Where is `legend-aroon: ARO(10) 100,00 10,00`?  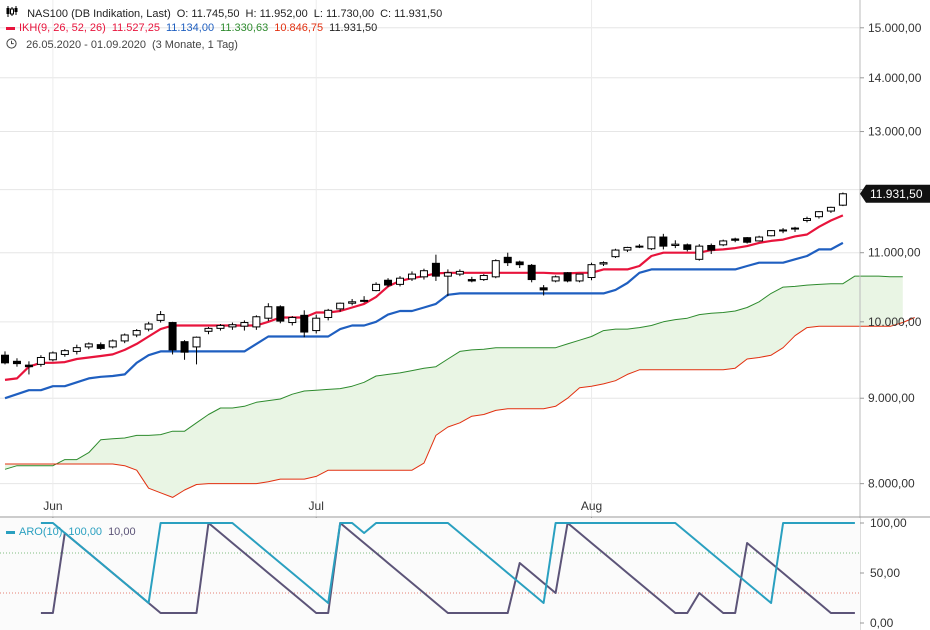
legend-aroon: ARO(10) 100,00 10,00 is located at coordinates (74, 532).